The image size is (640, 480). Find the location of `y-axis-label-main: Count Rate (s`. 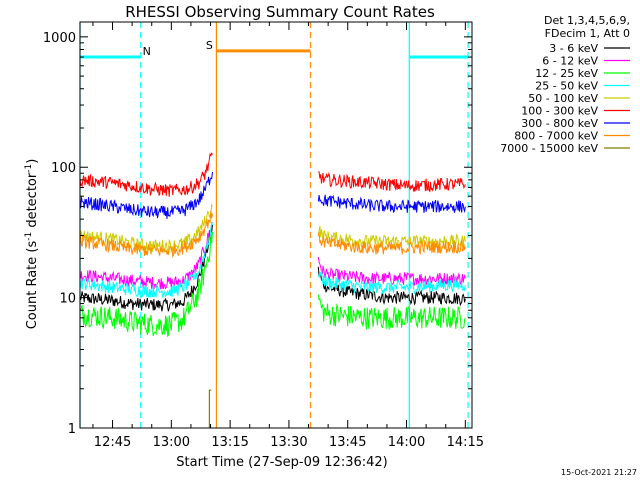

y-axis-label-main: Count Rate (s is located at coordinates (32, 285).